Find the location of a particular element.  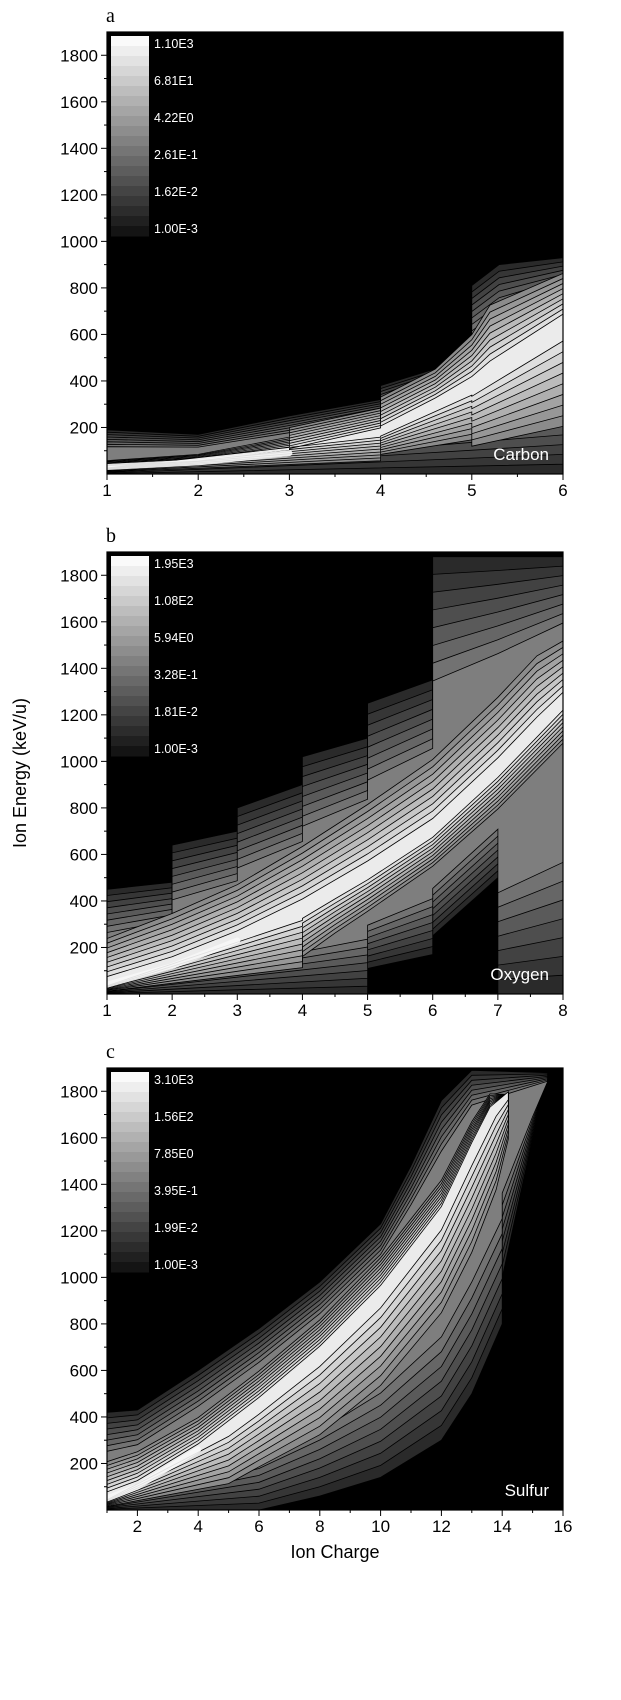

legend-label: 1.62E-2 is located at coordinates (176, 192).